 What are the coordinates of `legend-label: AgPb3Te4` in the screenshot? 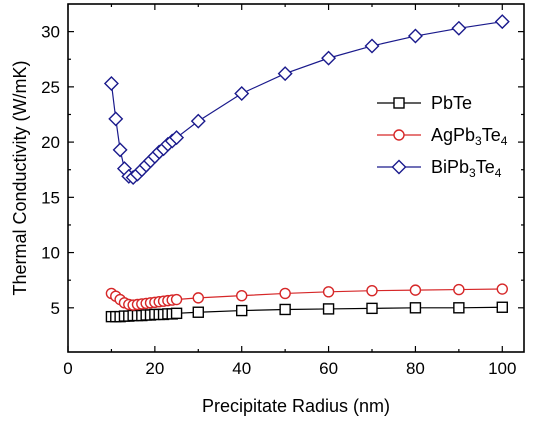 It's located at (469, 136).